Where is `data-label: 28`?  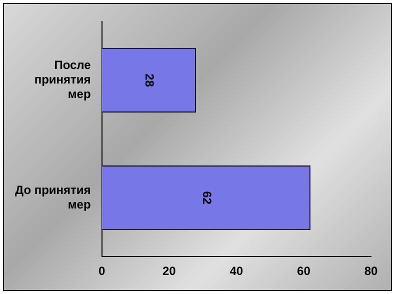
data-label: 28 is located at coordinates (149, 81).